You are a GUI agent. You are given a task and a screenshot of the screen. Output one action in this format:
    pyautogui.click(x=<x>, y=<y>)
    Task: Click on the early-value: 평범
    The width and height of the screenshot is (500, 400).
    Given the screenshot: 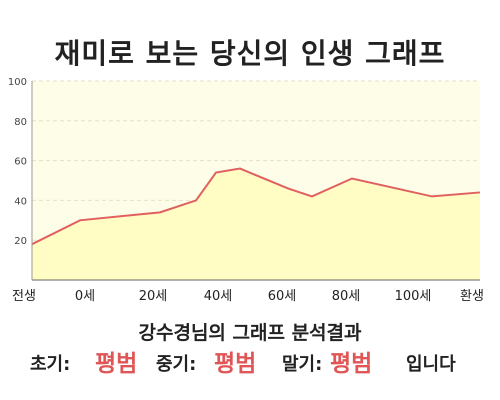 What is the action you would take?
    pyautogui.click(x=116, y=364)
    